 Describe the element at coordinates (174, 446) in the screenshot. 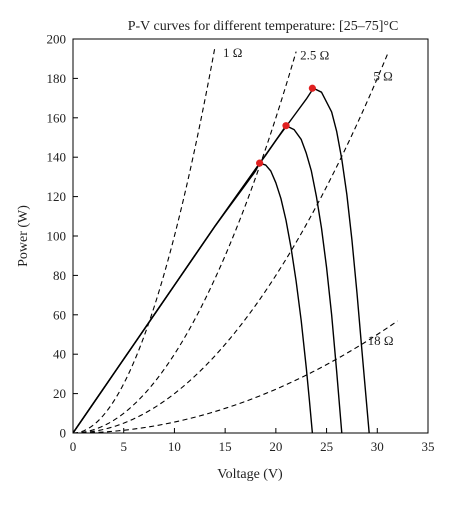

I see `x-tick-label: 10` at that location.